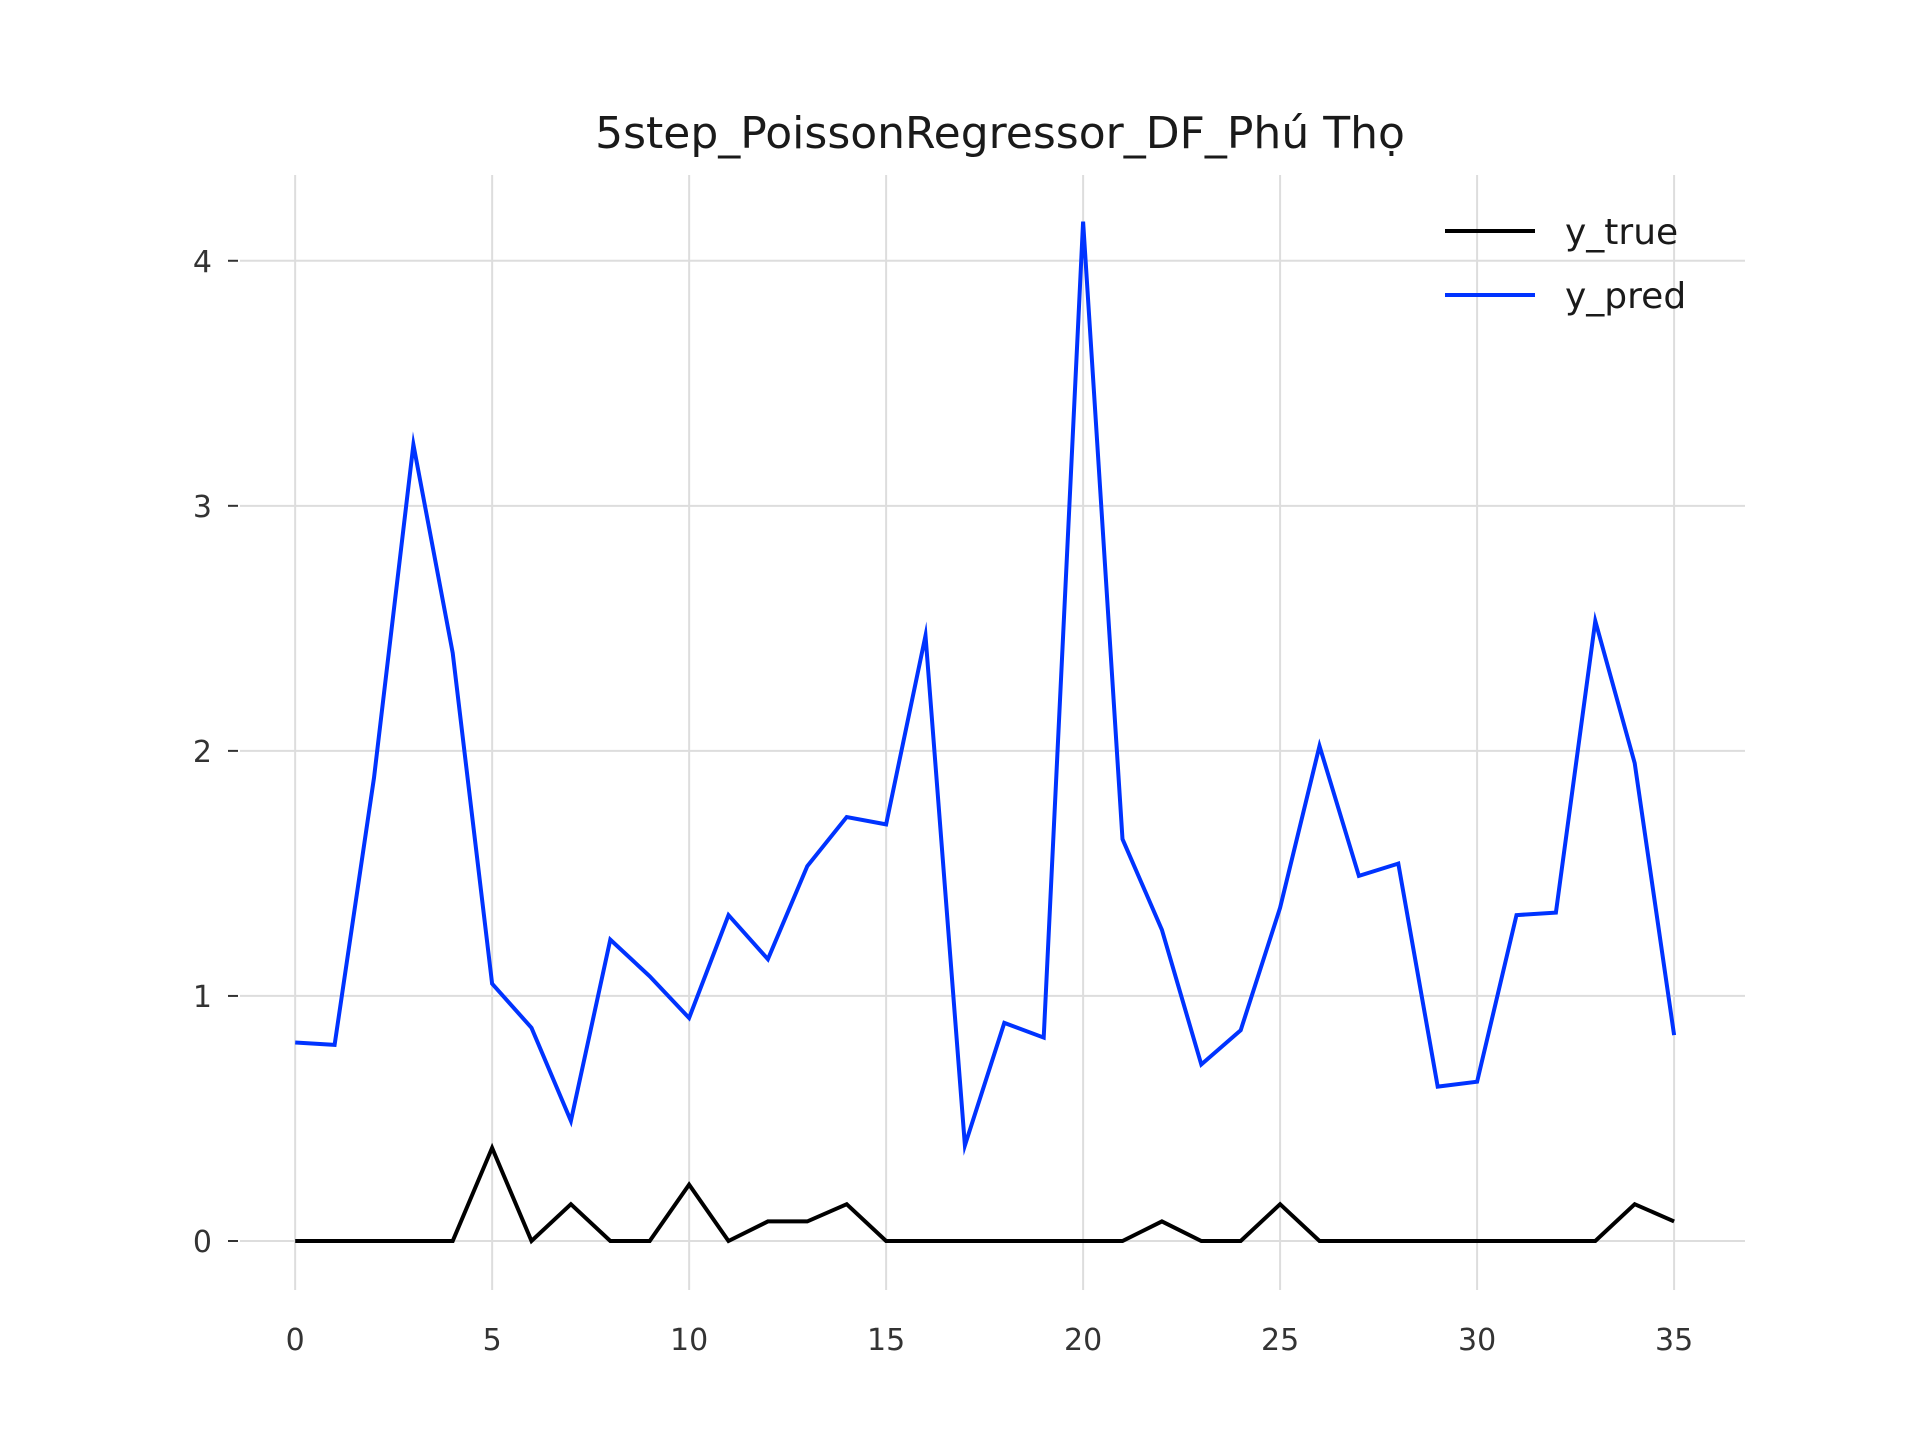 The image size is (1920, 1440). Describe the element at coordinates (295, 1340) in the screenshot. I see `x-tick-label-0: 0` at that location.